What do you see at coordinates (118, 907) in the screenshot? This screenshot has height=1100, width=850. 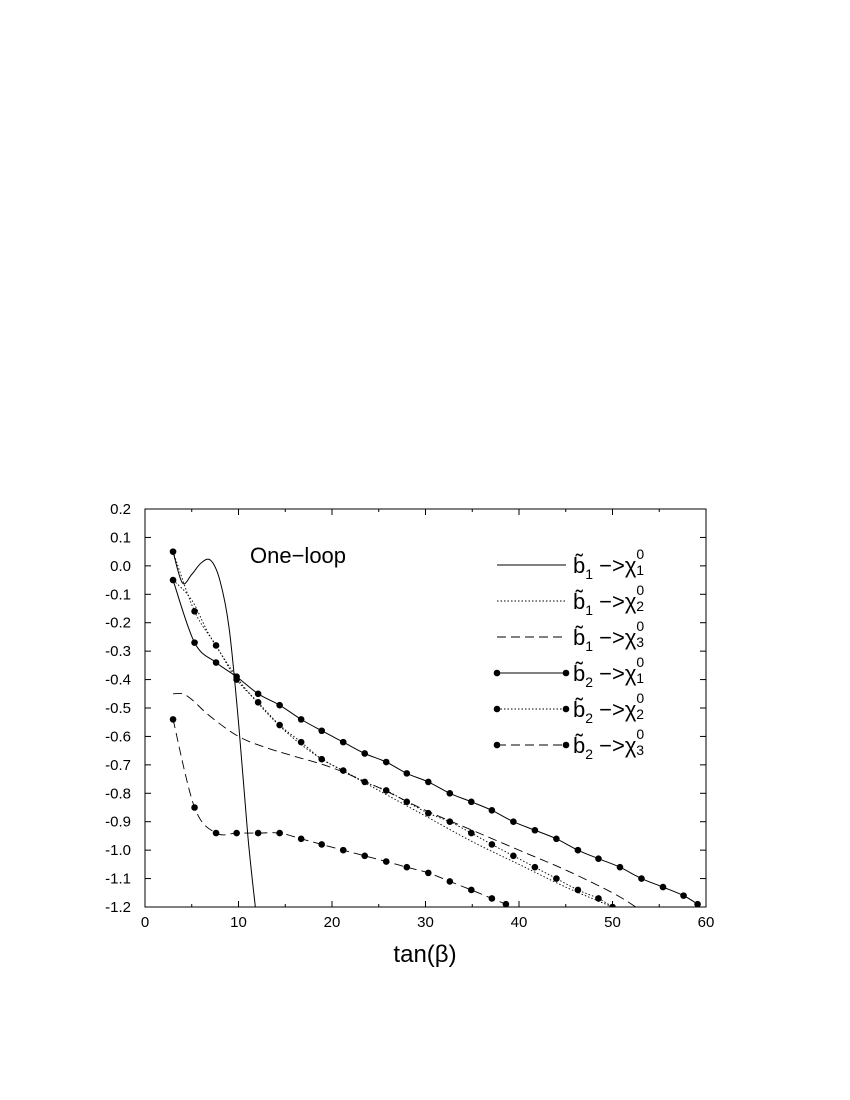 I see `y-tick-label: -1.2` at bounding box center [118, 907].